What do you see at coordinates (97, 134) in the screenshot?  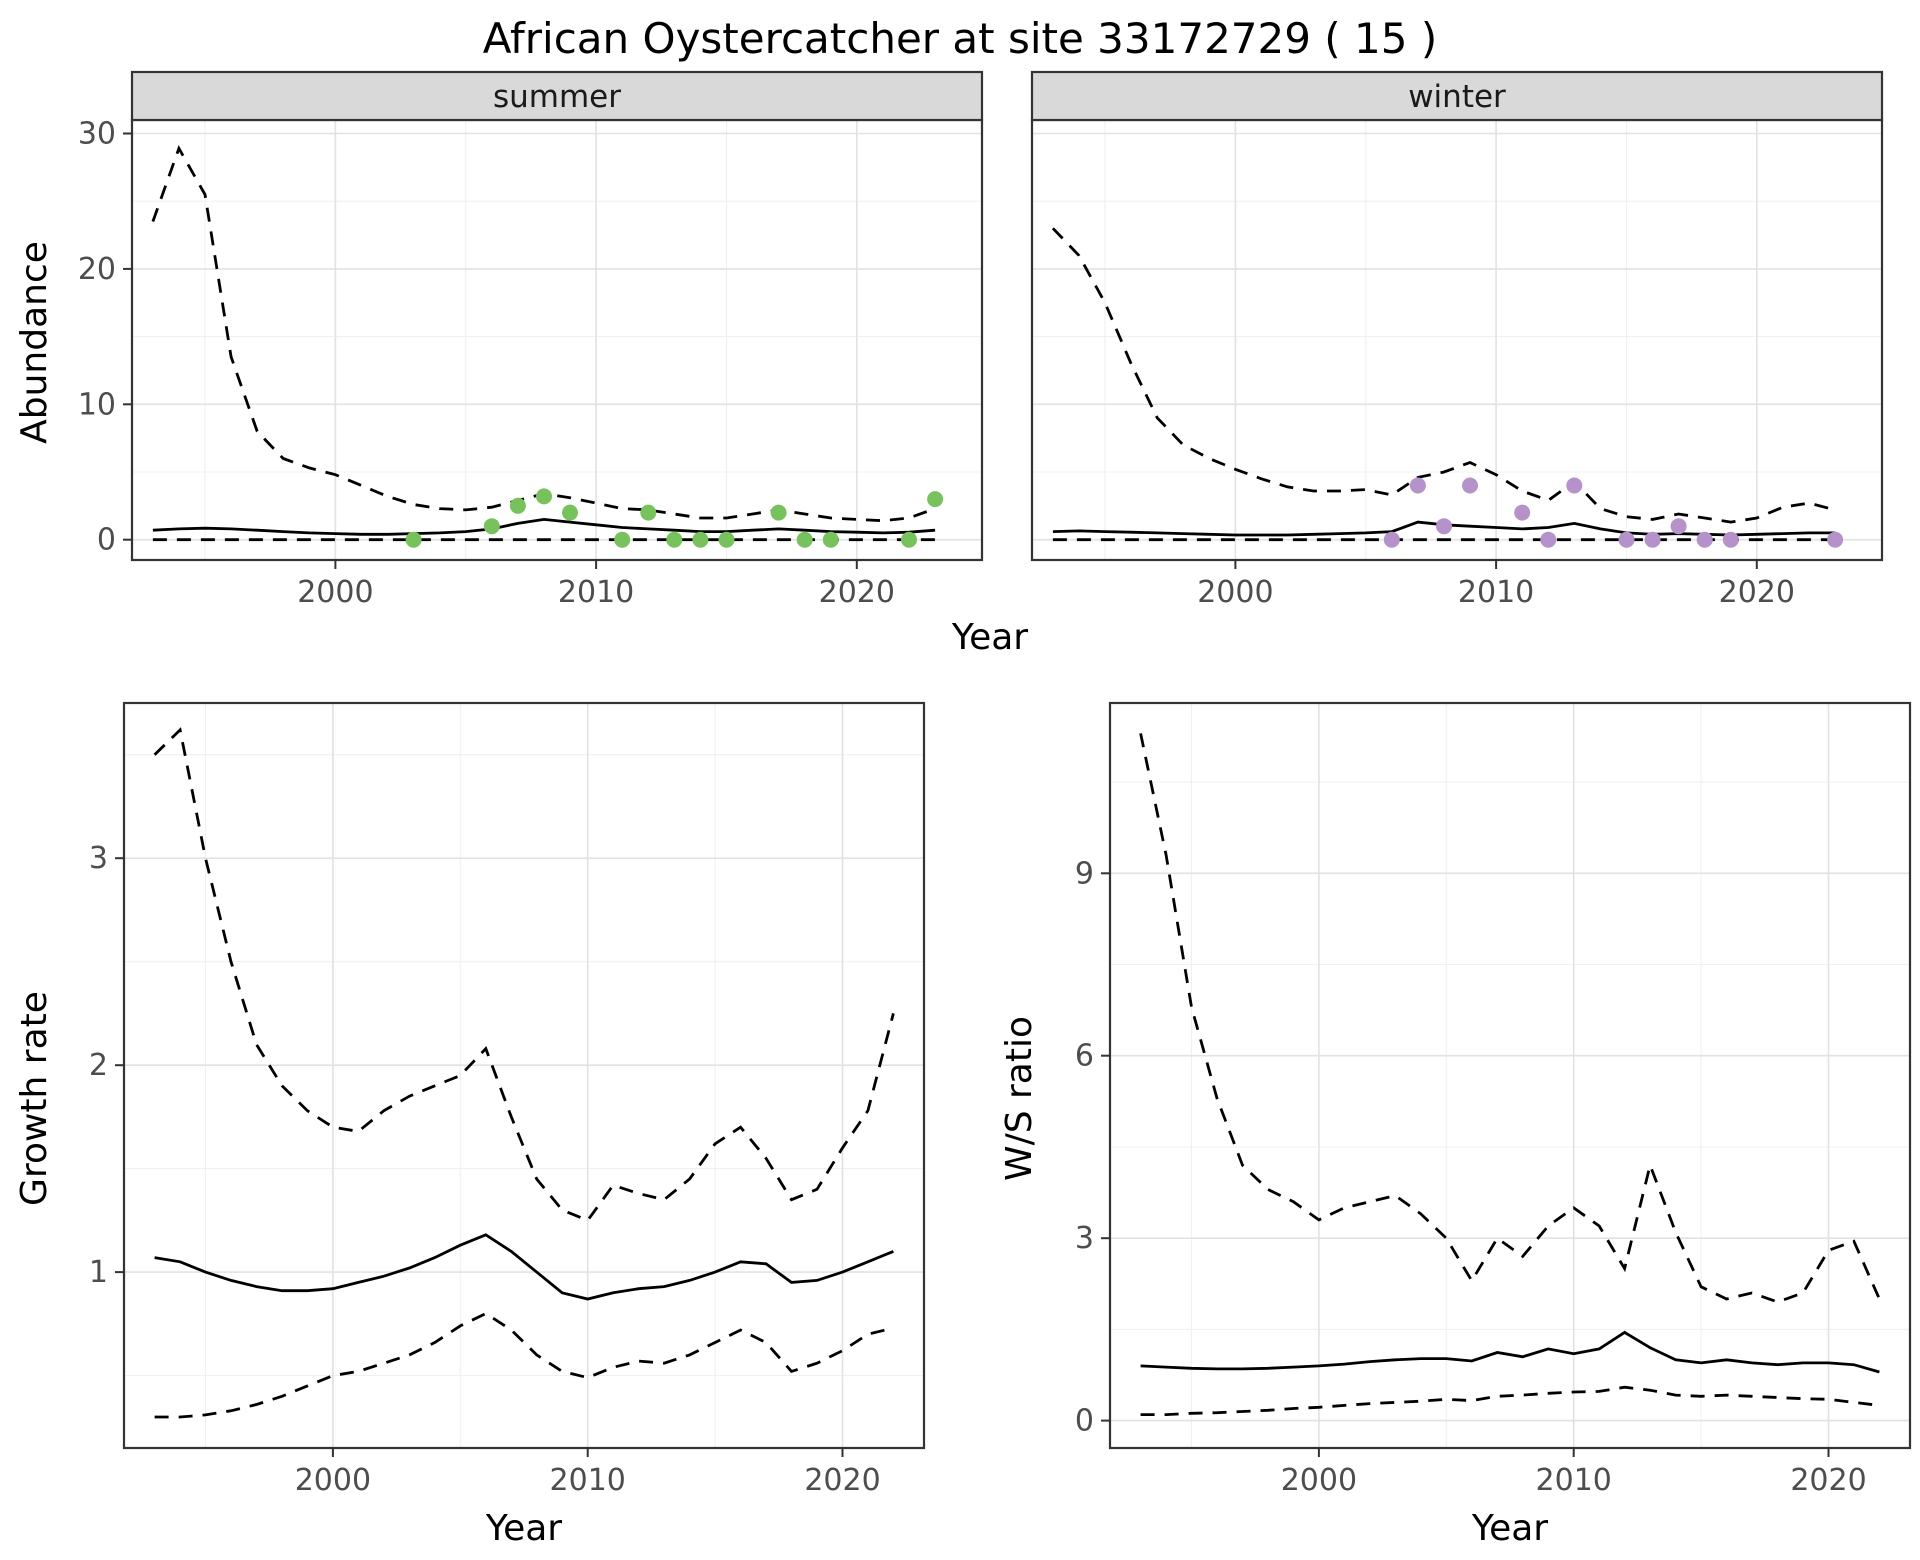 I see `svg-text: 30` at bounding box center [97, 134].